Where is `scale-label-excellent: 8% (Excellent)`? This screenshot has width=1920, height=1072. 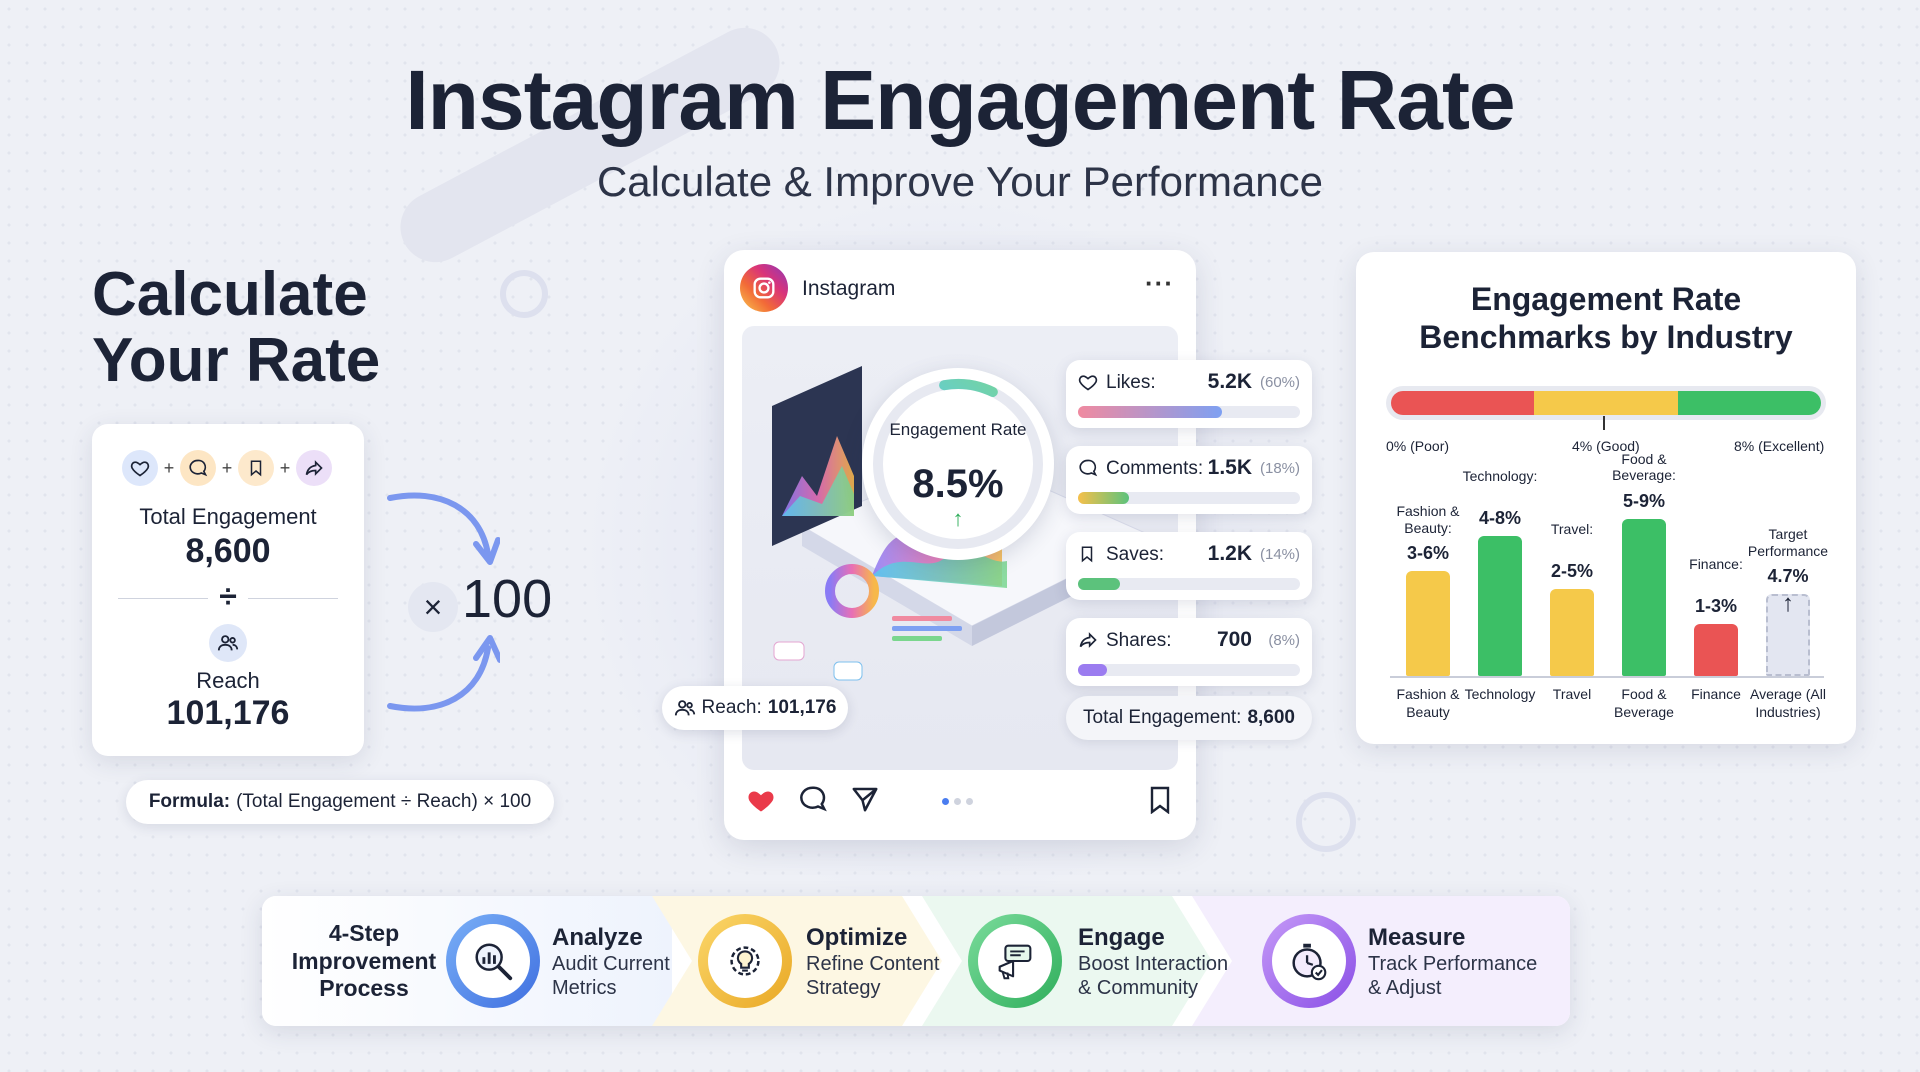 scale-label-excellent: 8% (Excellent) is located at coordinates (1779, 446).